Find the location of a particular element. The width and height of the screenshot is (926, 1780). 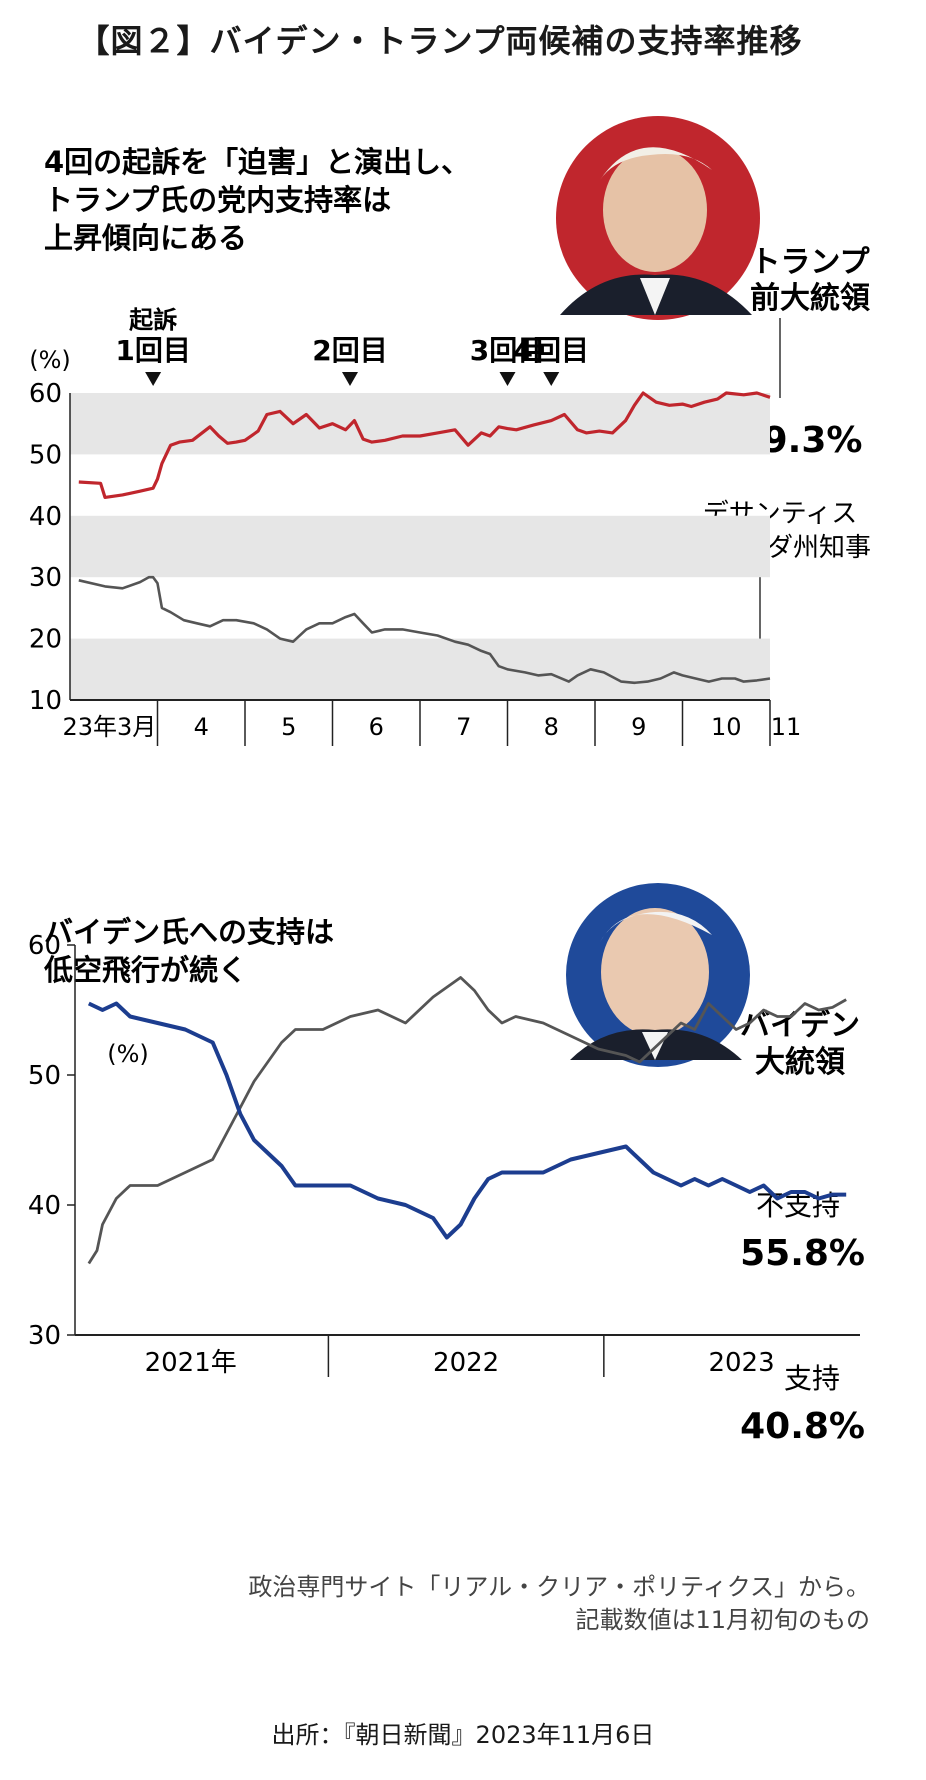

chart2-y-tick-label: 30 is located at coordinates (44, 1336).